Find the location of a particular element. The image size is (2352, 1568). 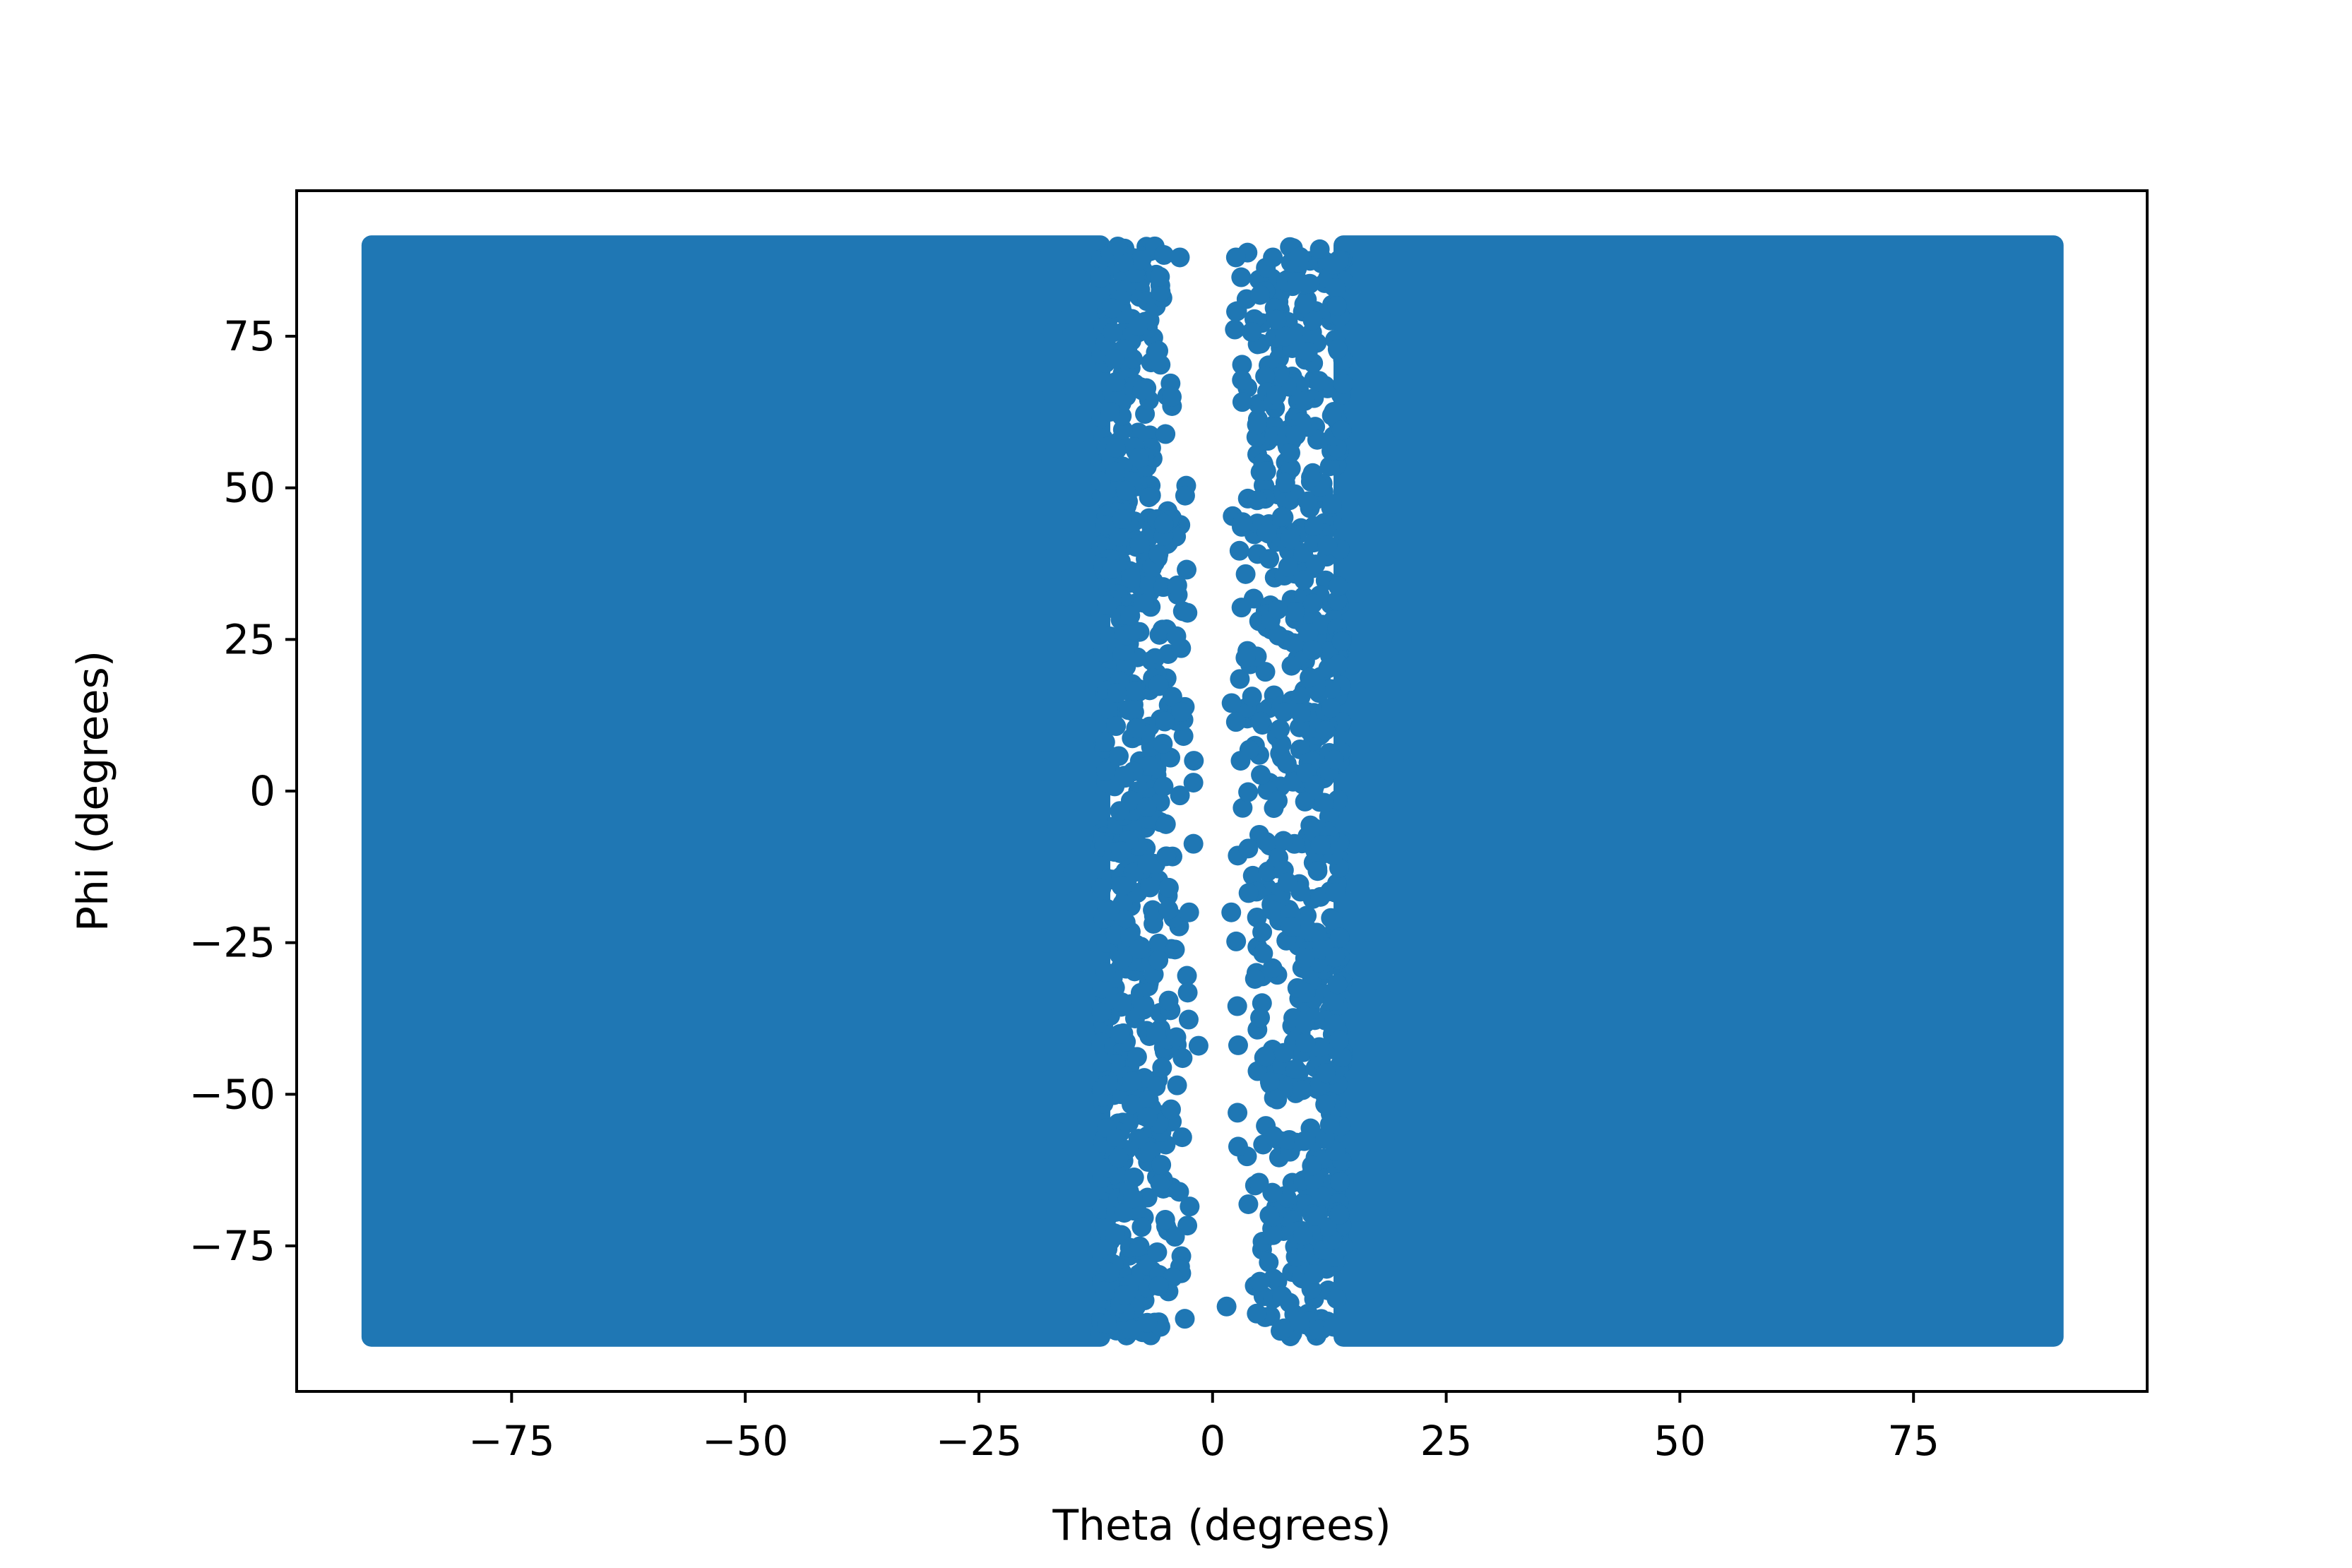

y-tick-label: −25 is located at coordinates (232, 943).